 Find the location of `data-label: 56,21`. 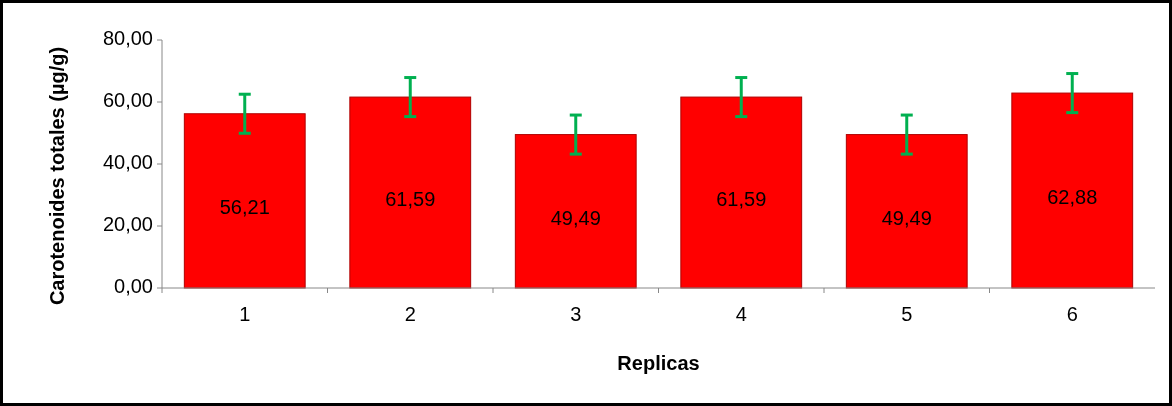

data-label: 56,21 is located at coordinates (244, 207).